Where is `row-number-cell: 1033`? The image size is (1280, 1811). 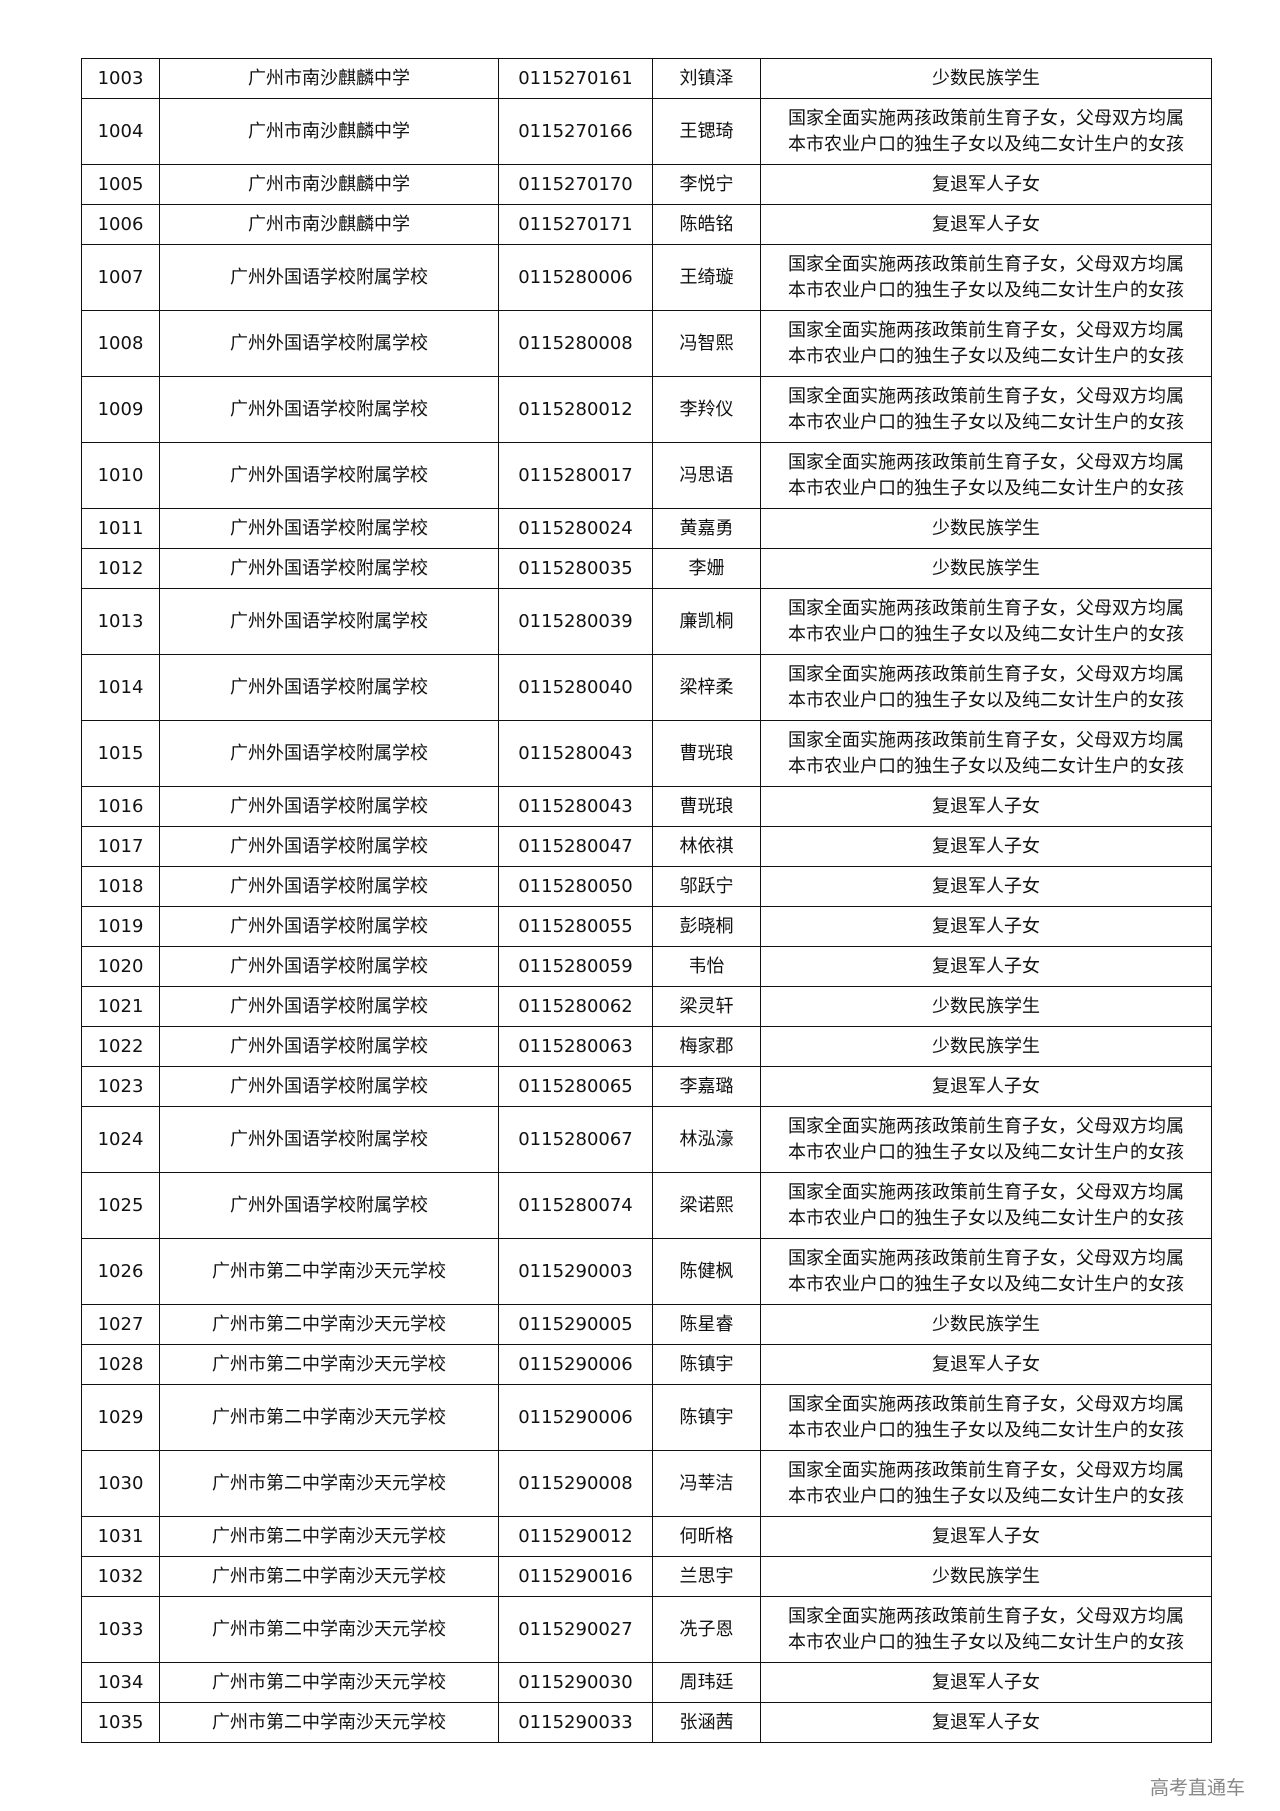 row-number-cell: 1033 is located at coordinates (120, 1629).